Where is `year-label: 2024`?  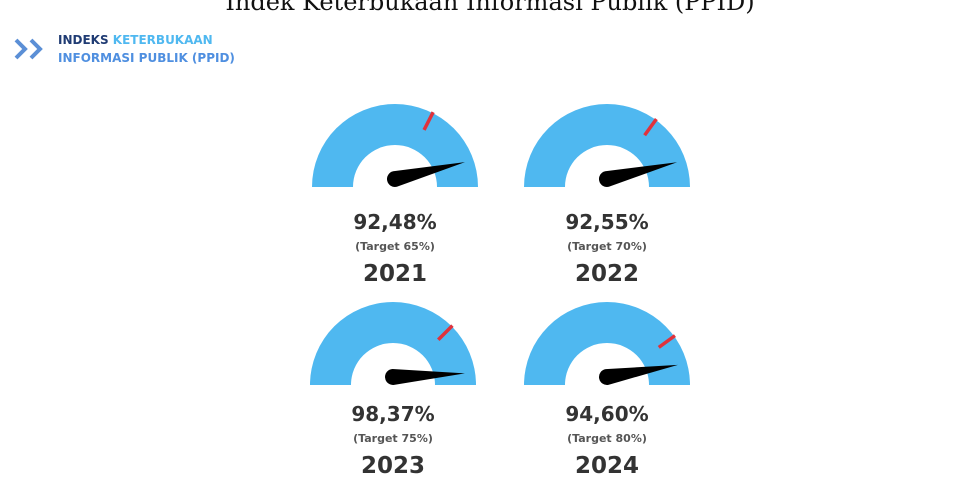
year-label: 2024 is located at coordinates (607, 465).